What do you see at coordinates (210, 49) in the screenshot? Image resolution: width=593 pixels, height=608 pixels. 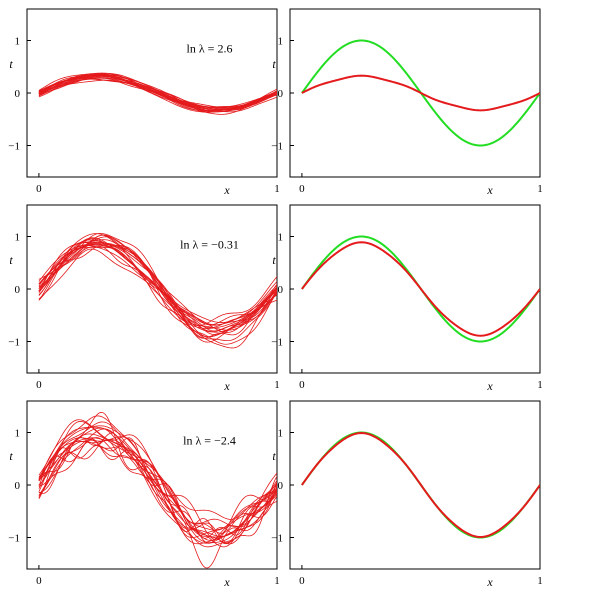 I see `lambda-annotation: ln λ = 2.6` at bounding box center [210, 49].